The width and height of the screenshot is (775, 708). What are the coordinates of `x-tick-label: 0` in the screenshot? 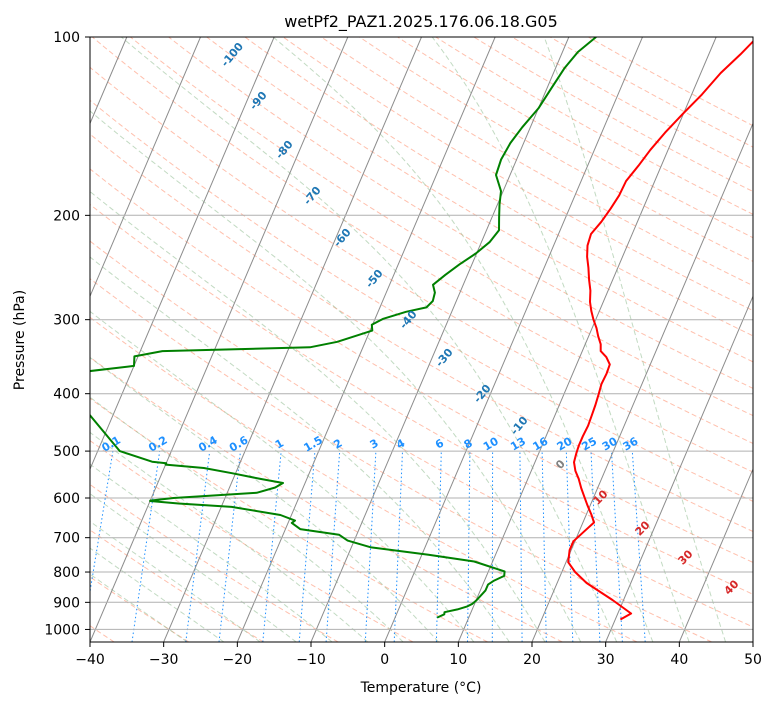 It's located at (384, 660).